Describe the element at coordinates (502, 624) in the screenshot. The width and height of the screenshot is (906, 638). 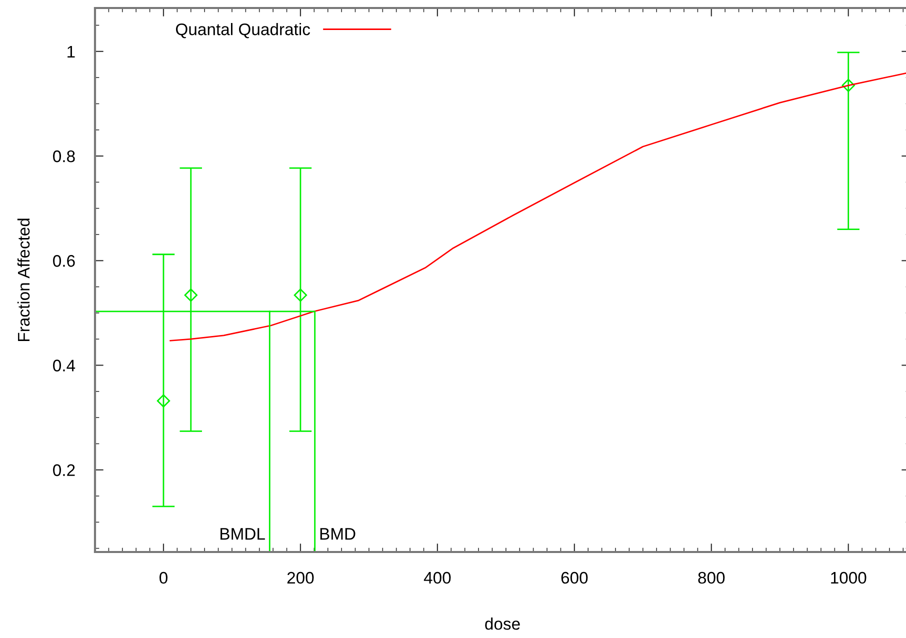
I see `x-axis-title: dose` at that location.